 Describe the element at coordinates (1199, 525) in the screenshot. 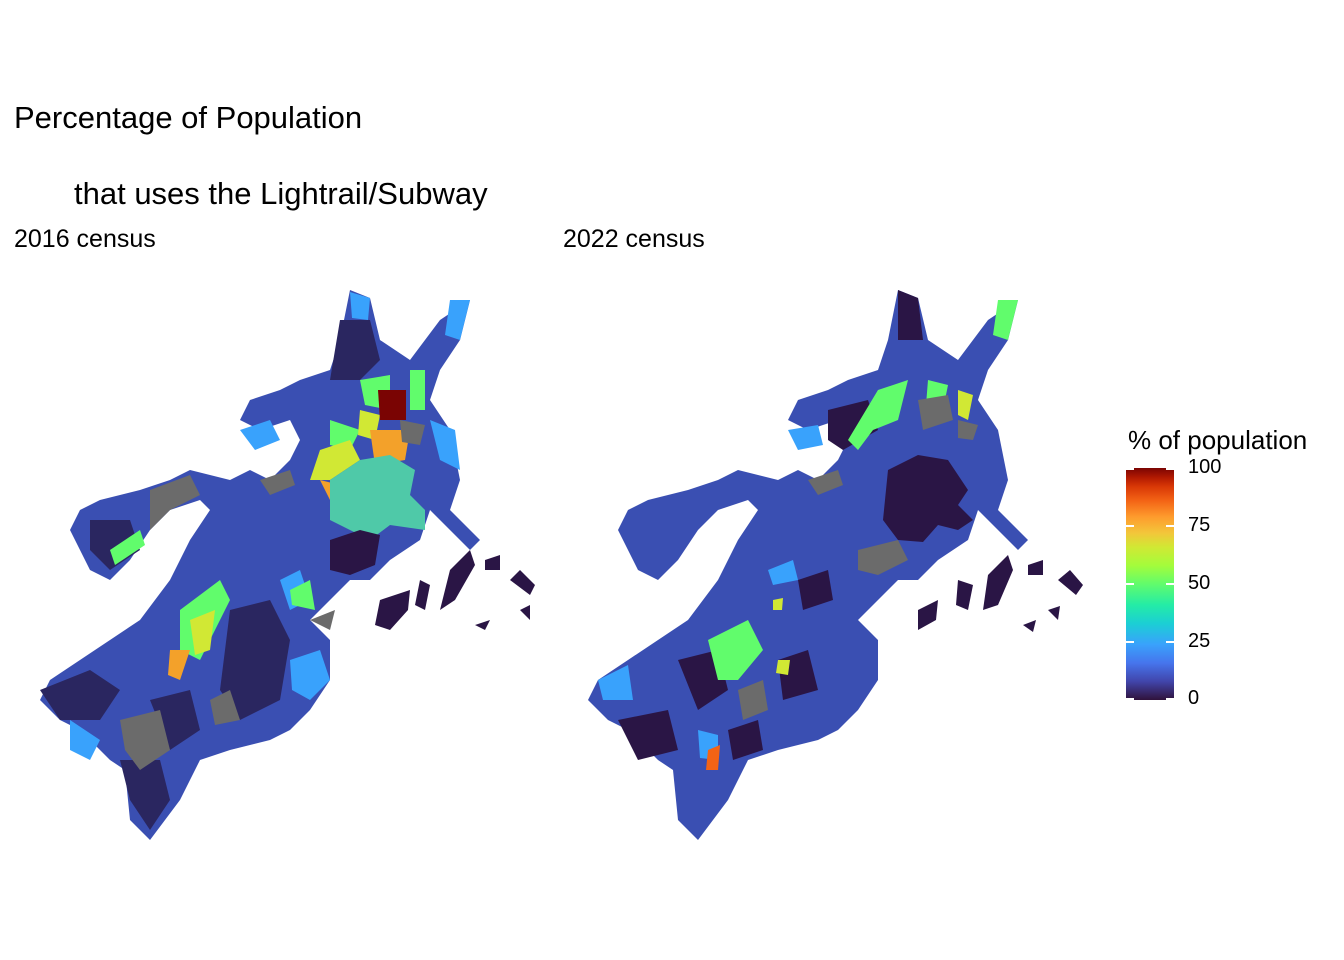

I see `legend-label-75: 75` at that location.